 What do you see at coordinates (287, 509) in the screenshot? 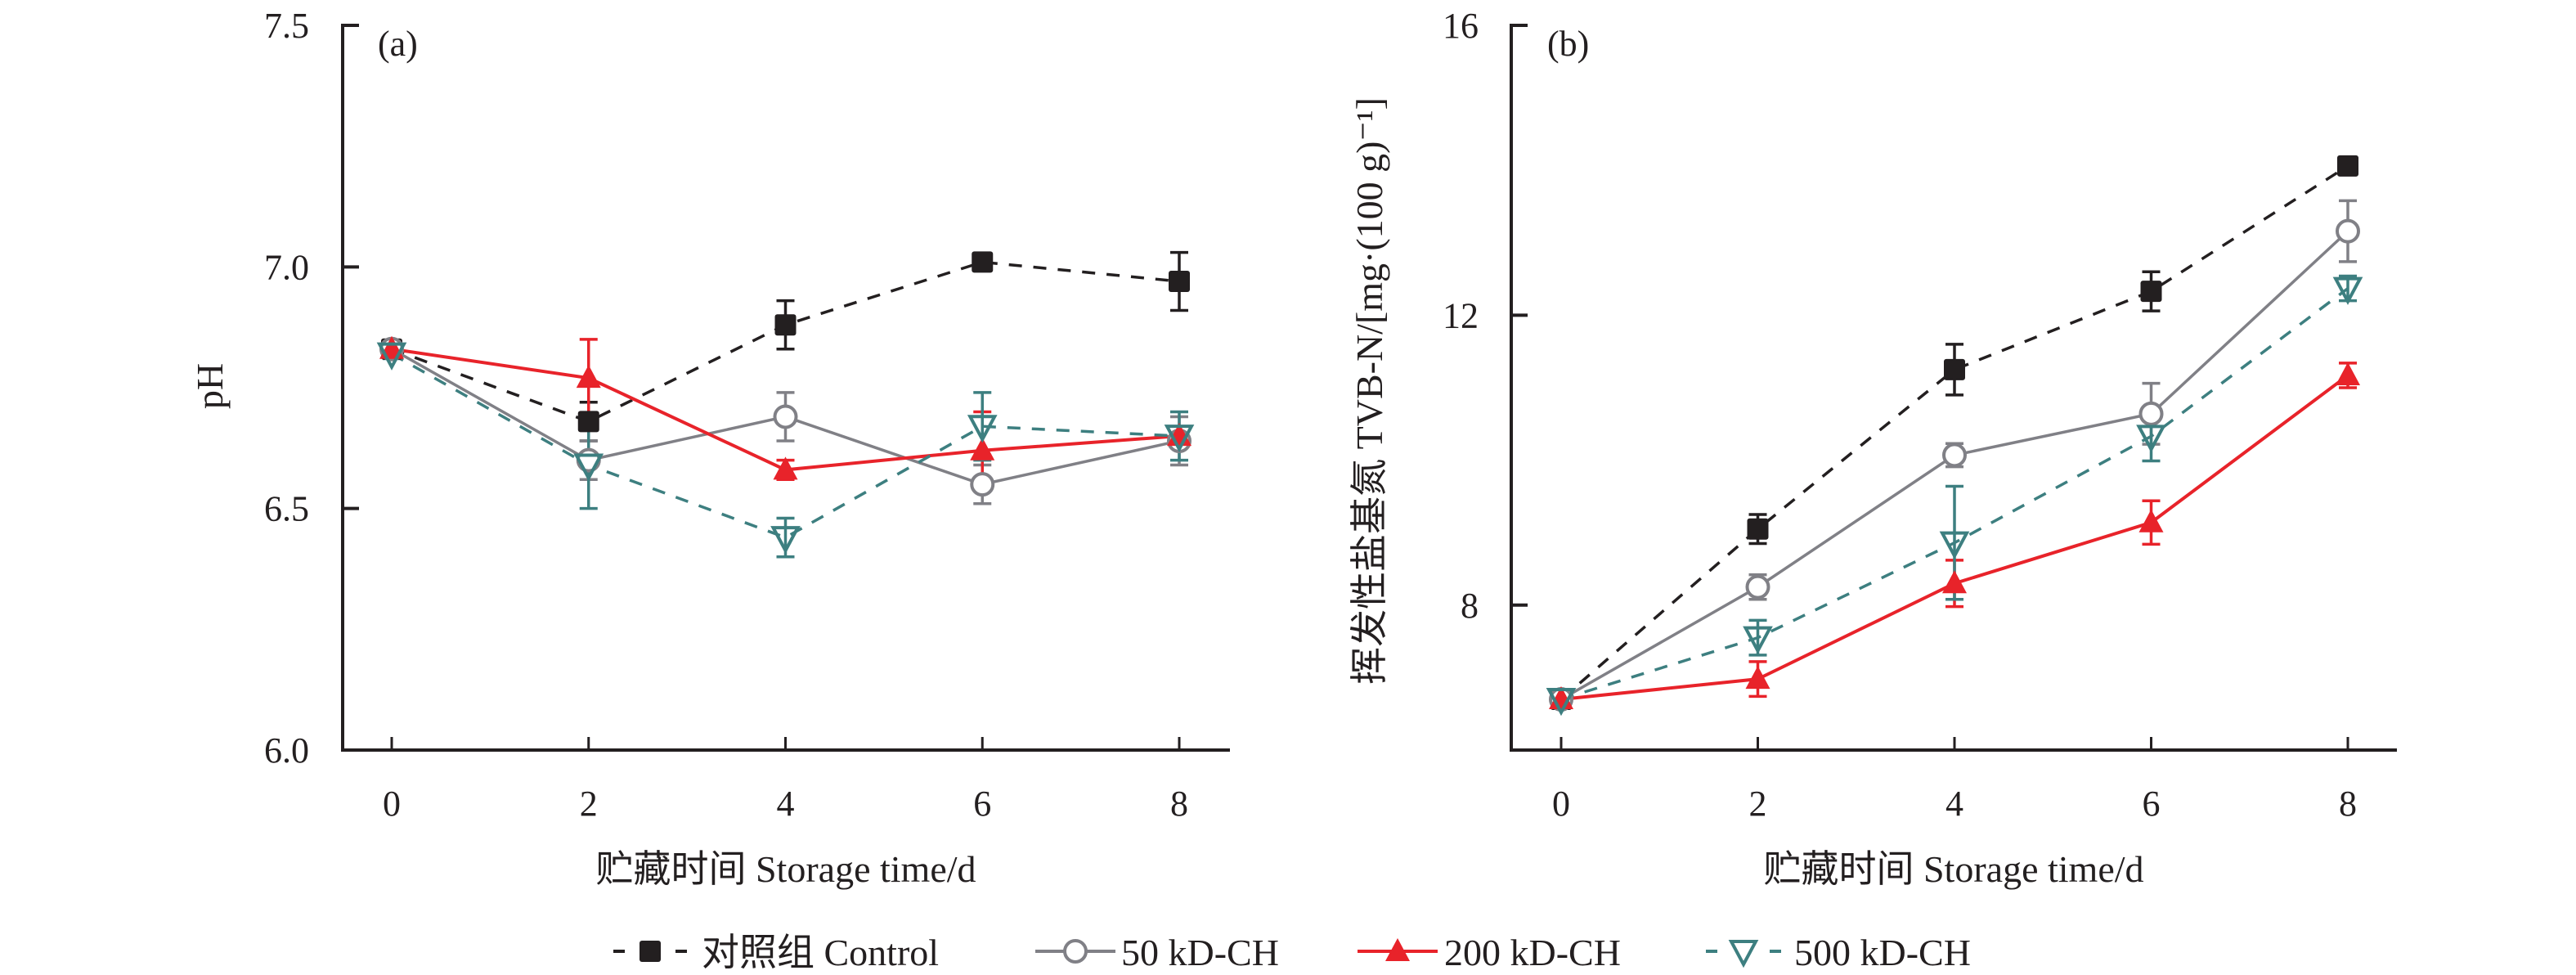
I see `y-tick-label: 6.5` at bounding box center [287, 509].